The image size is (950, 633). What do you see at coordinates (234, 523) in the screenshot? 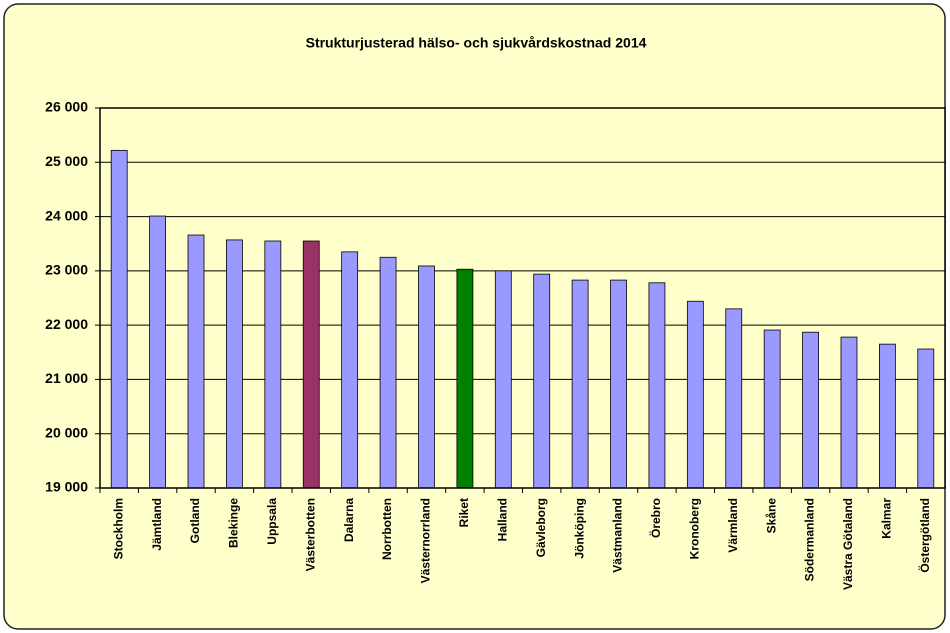
I see `x-tick-label: Blekinge` at bounding box center [234, 523].